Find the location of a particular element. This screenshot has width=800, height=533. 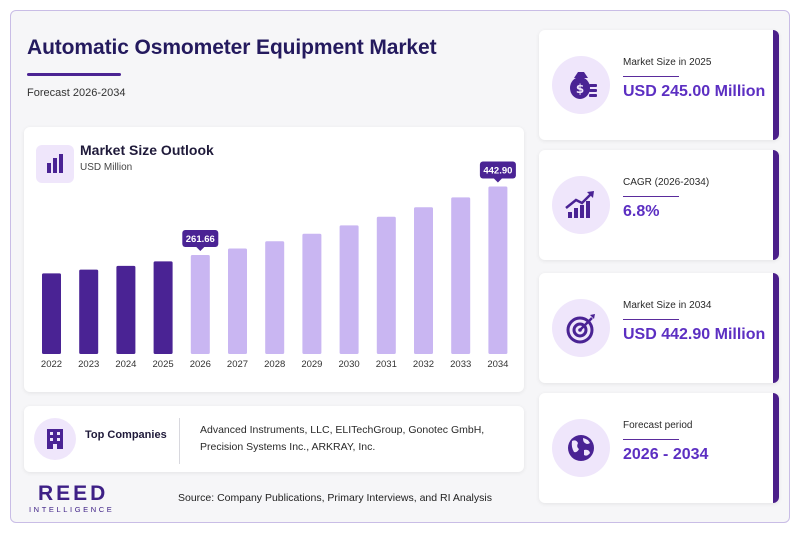

bar-2029 is located at coordinates (312, 293).